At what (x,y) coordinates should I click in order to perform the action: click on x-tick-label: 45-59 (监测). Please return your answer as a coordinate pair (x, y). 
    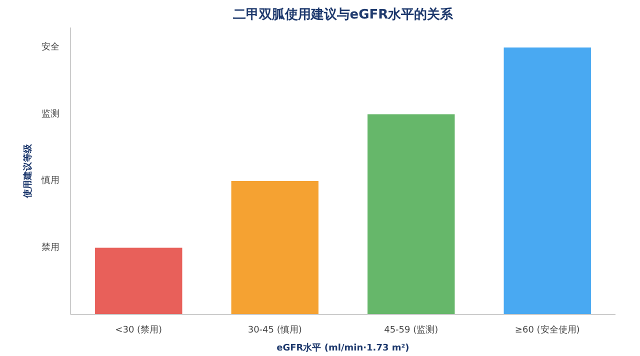
    Looking at the image, I should click on (411, 330).